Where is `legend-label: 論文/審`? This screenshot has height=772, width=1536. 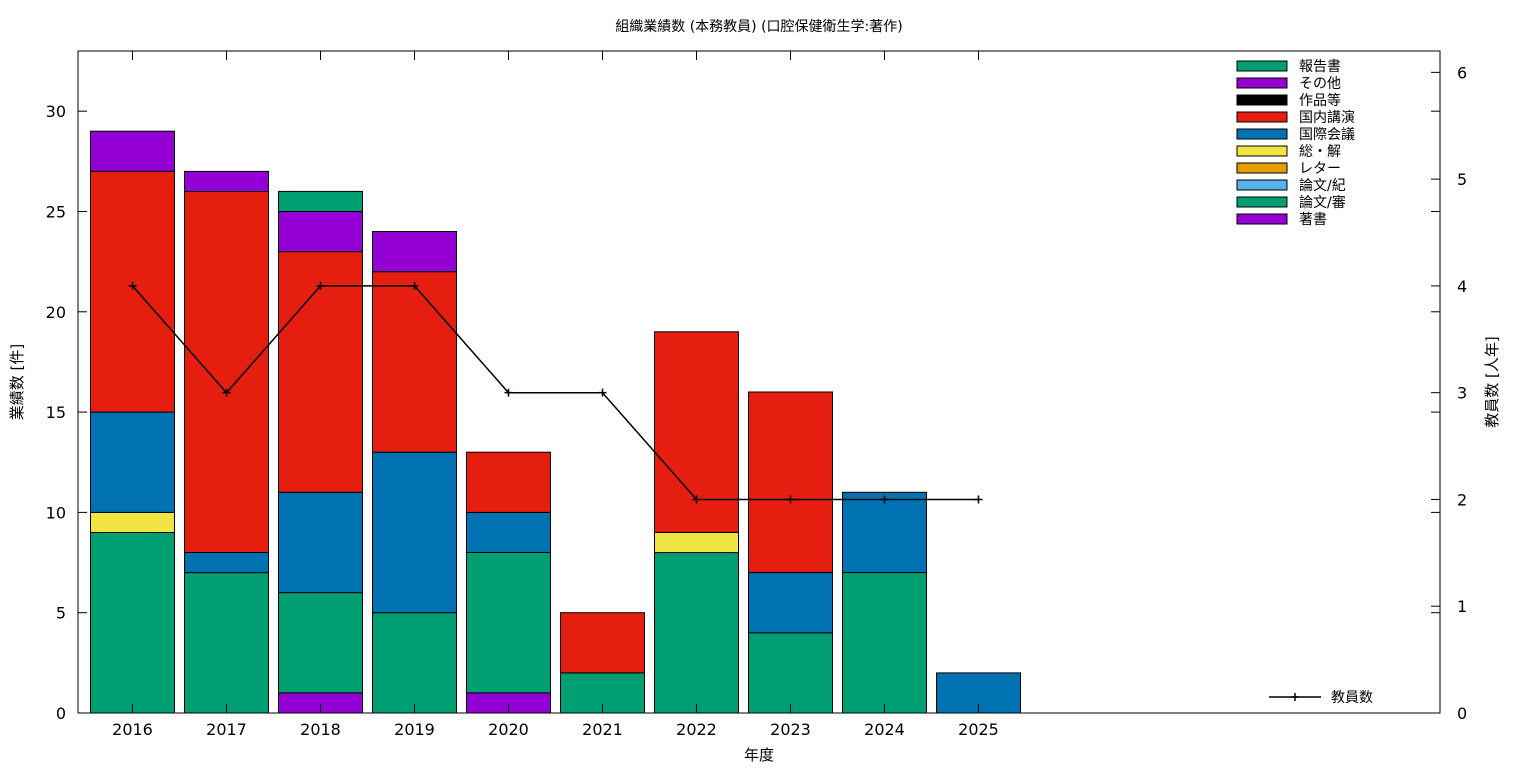
legend-label: 論文/審 is located at coordinates (1322, 203).